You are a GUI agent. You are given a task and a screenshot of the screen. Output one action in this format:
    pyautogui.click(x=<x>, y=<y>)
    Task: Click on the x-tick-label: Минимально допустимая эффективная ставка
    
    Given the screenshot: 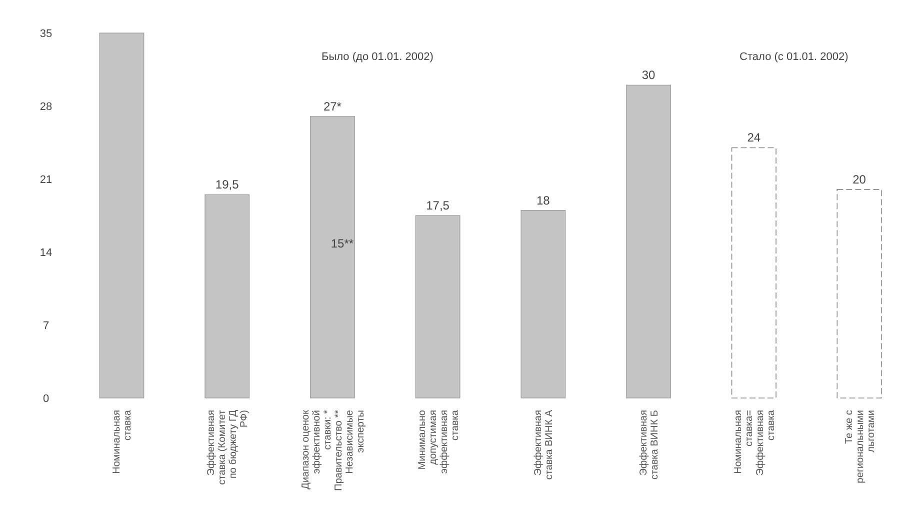 What is the action you would take?
    pyautogui.click(x=438, y=442)
    